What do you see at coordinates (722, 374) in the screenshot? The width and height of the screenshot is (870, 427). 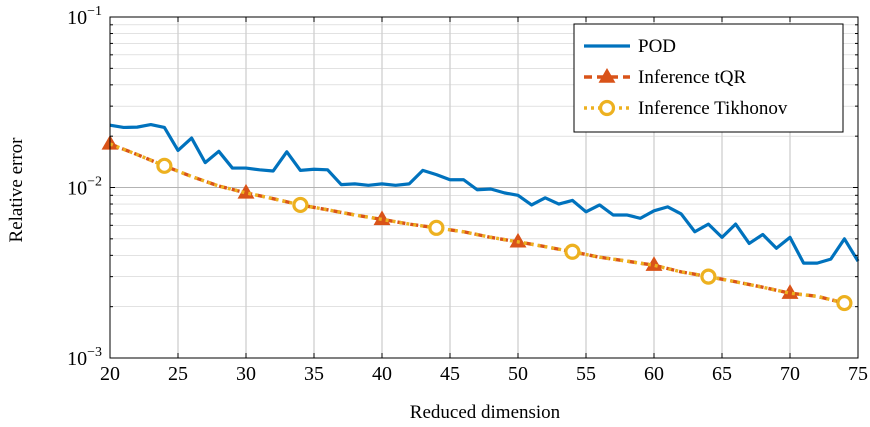 I see `x-tick-label: 65` at bounding box center [722, 374].